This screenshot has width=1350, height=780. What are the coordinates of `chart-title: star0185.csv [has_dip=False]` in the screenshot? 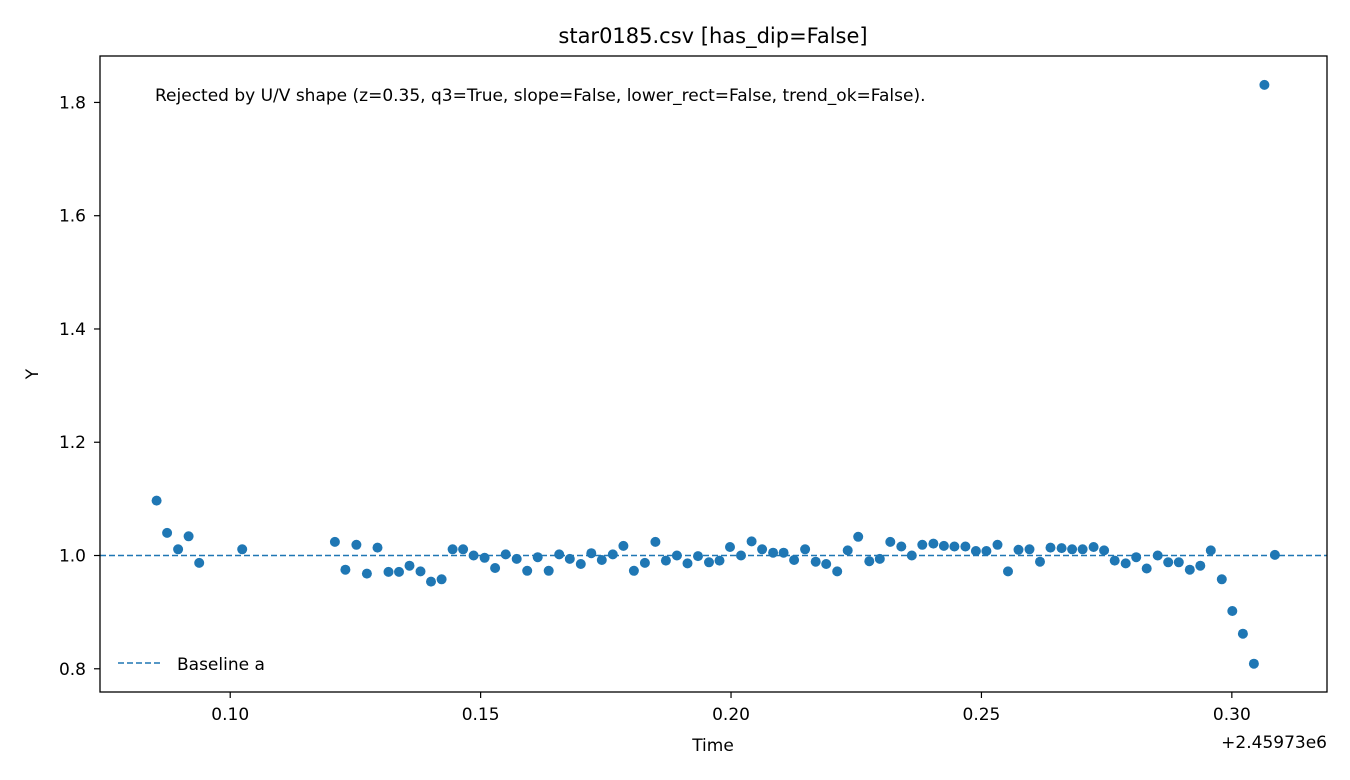 It's located at (712, 36).